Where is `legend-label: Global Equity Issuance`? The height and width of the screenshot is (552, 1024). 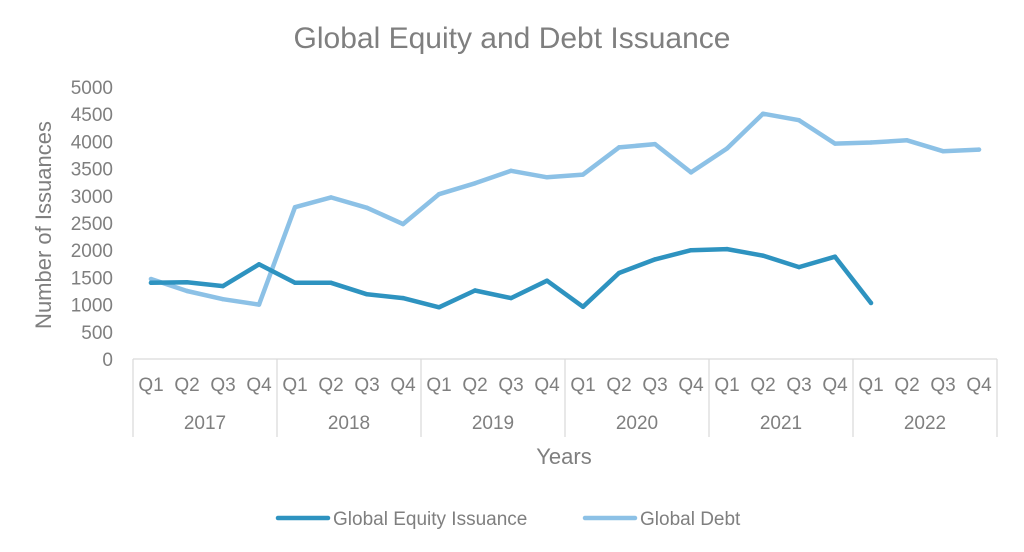 legend-label: Global Equity Issuance is located at coordinates (430, 519).